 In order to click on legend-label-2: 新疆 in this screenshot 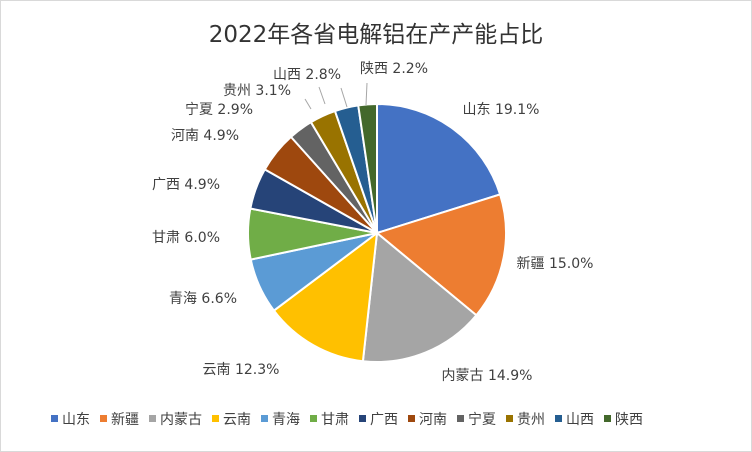, I will do `click(125, 420)`.